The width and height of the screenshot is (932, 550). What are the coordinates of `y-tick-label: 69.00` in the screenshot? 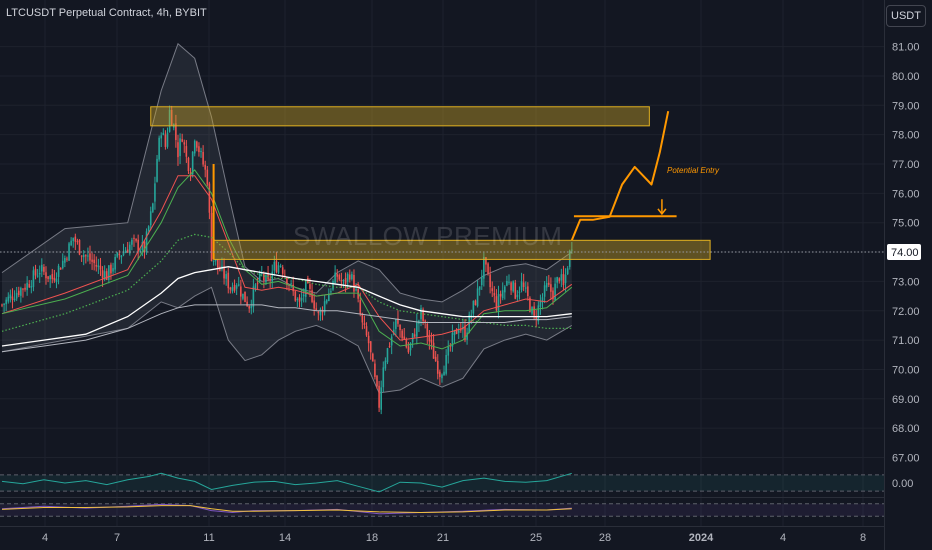 It's located at (906, 400).